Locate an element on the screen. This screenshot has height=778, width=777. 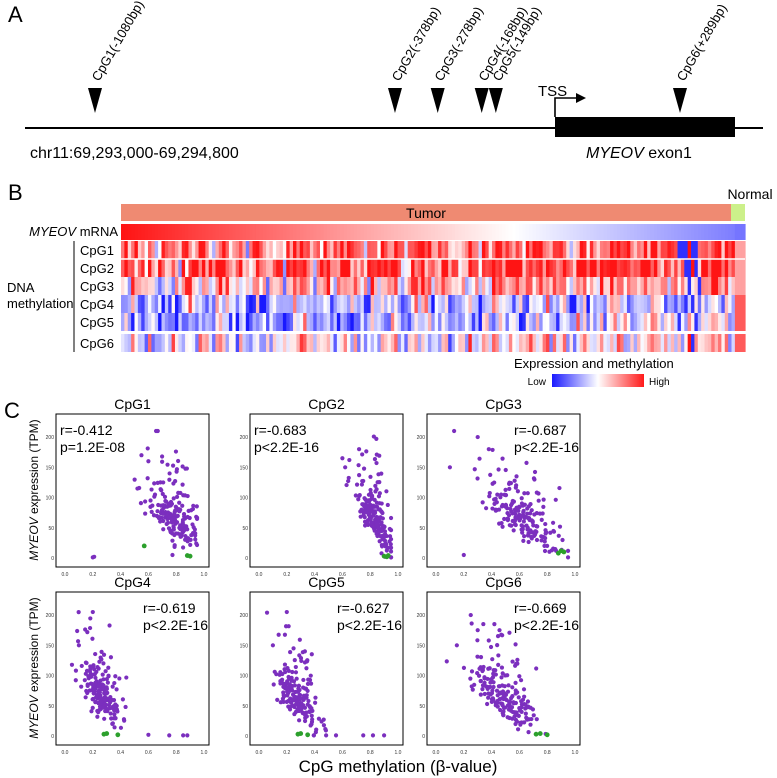
normal-data-point is located at coordinates (388, 555).